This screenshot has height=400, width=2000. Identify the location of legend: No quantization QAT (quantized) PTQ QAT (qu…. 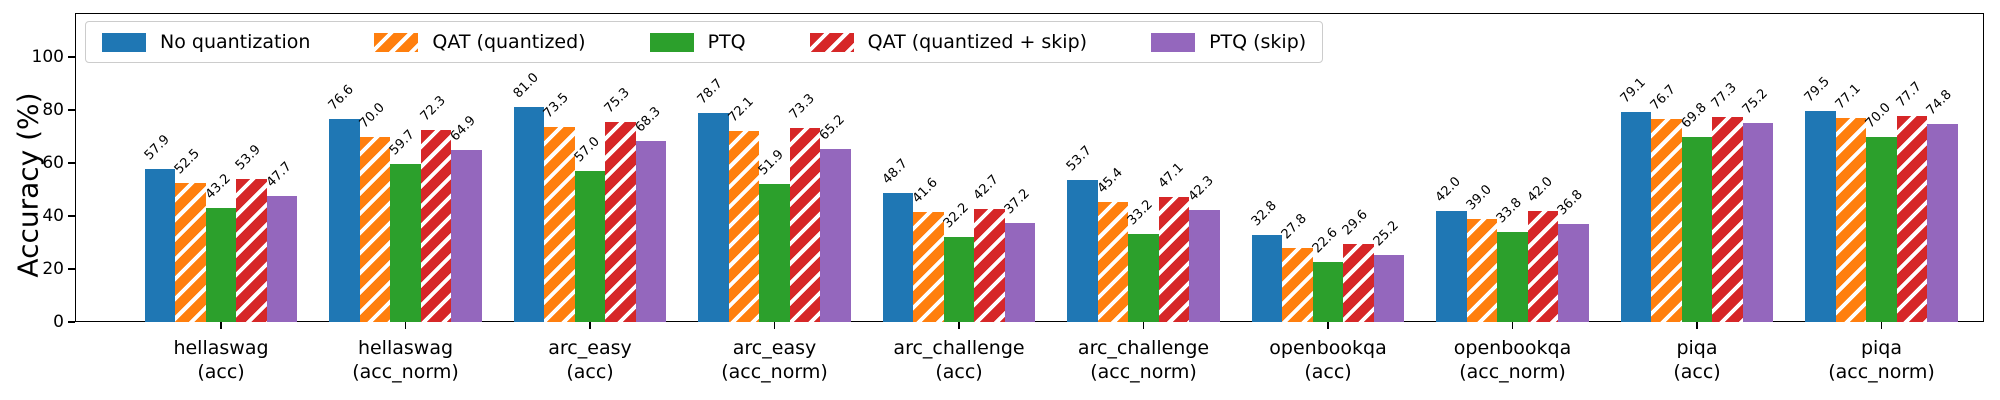
(704, 42).